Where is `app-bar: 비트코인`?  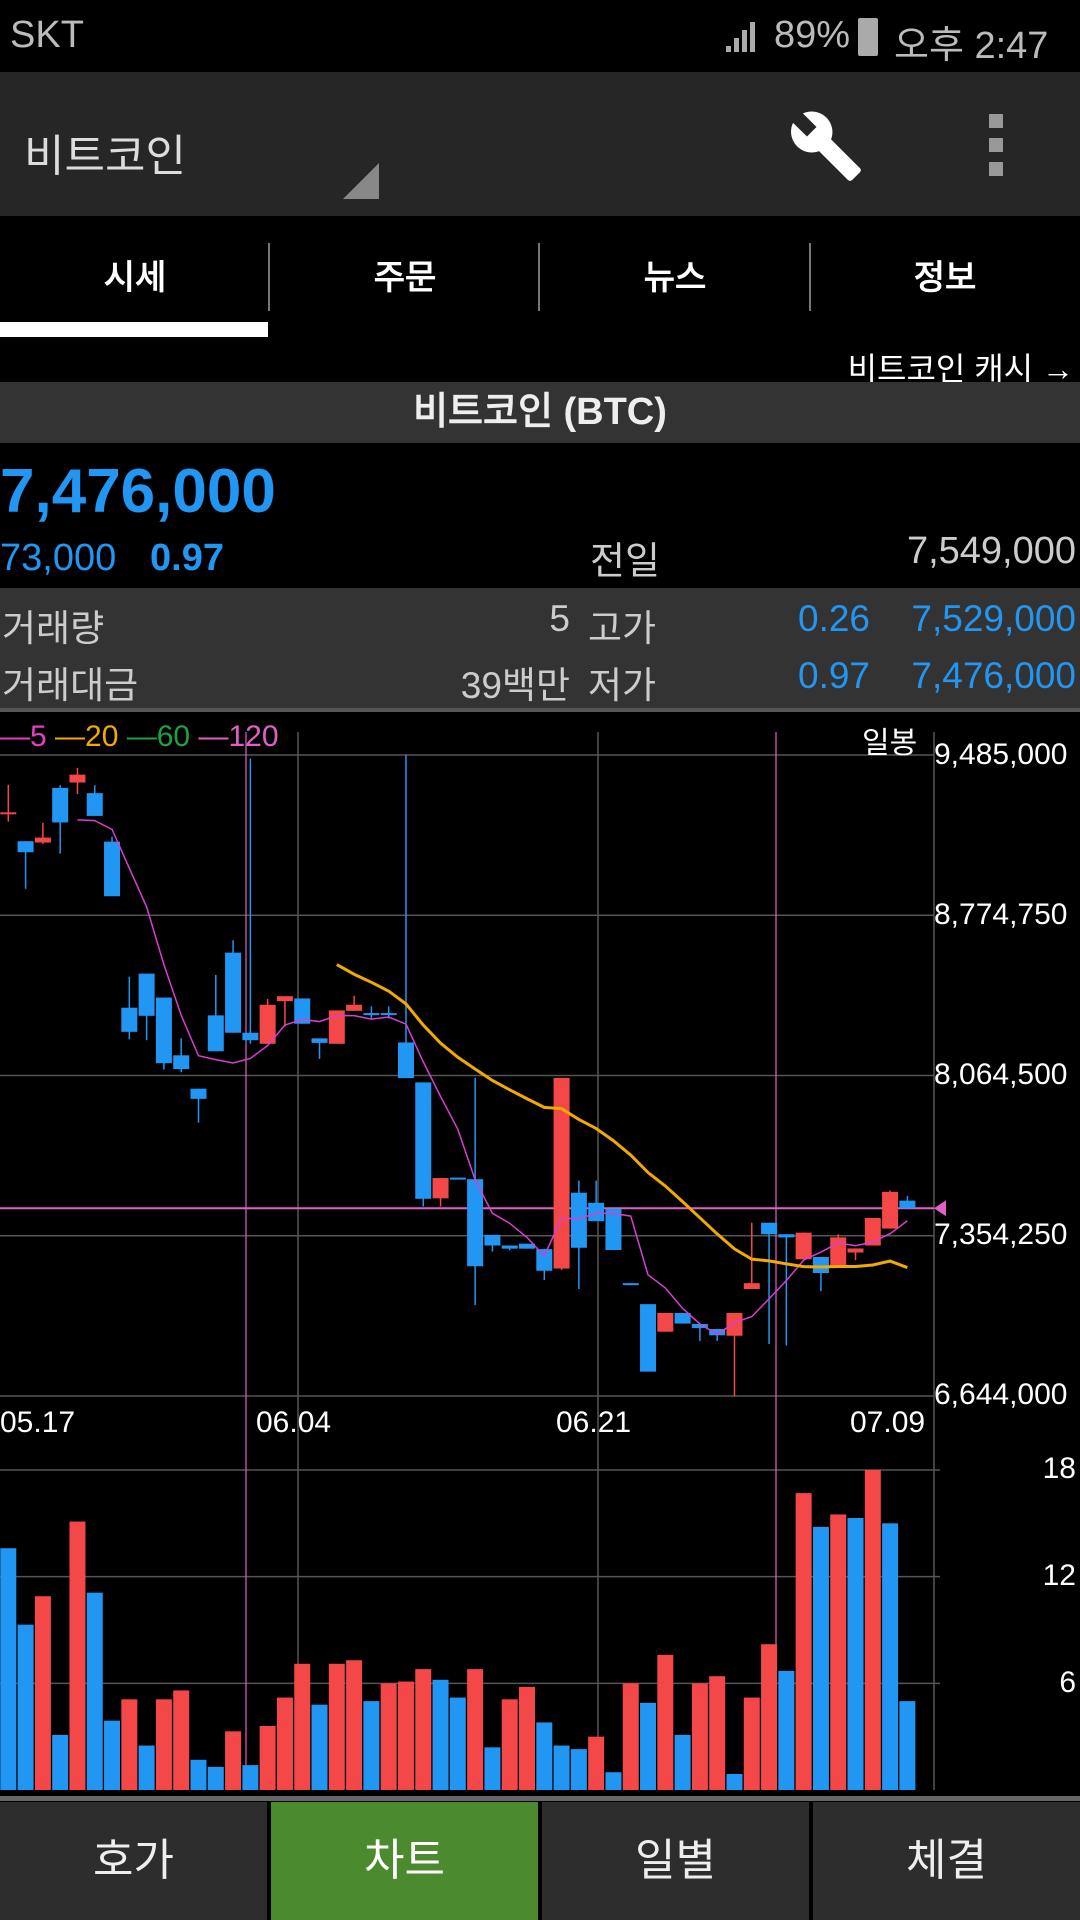 app-bar: 비트코인 is located at coordinates (540, 144).